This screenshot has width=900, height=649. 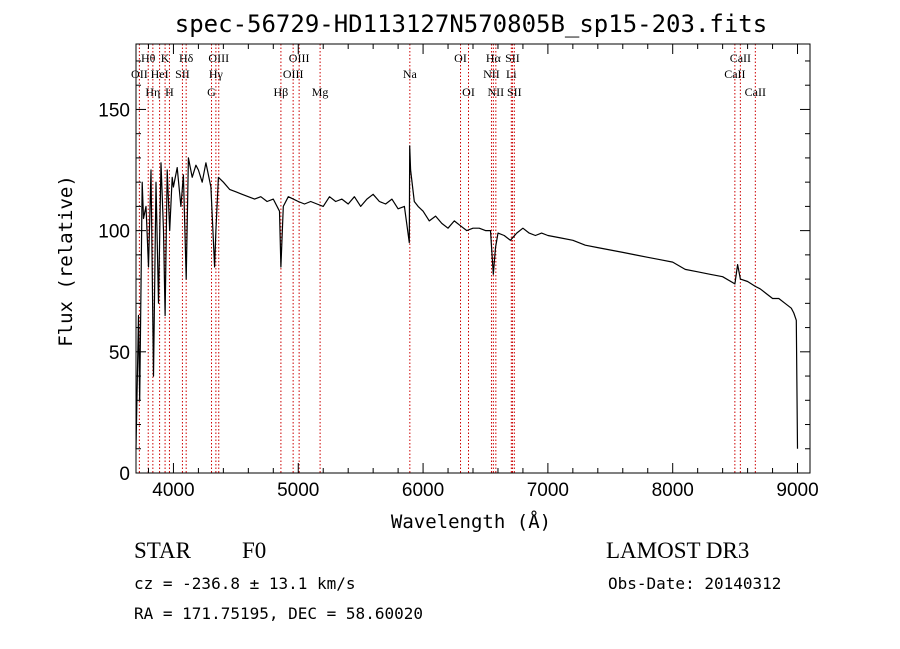 I want to click on spectral-line-label: Hβ, so click(x=281, y=92).